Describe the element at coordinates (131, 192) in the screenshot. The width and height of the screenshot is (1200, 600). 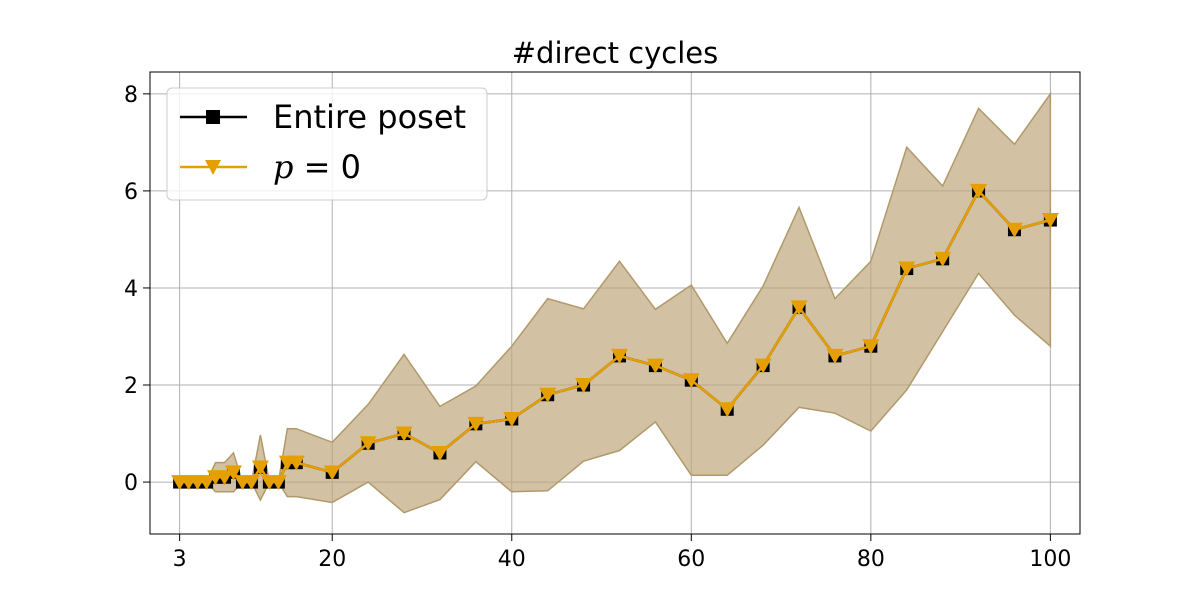
I see `y-tick-label: 6` at that location.